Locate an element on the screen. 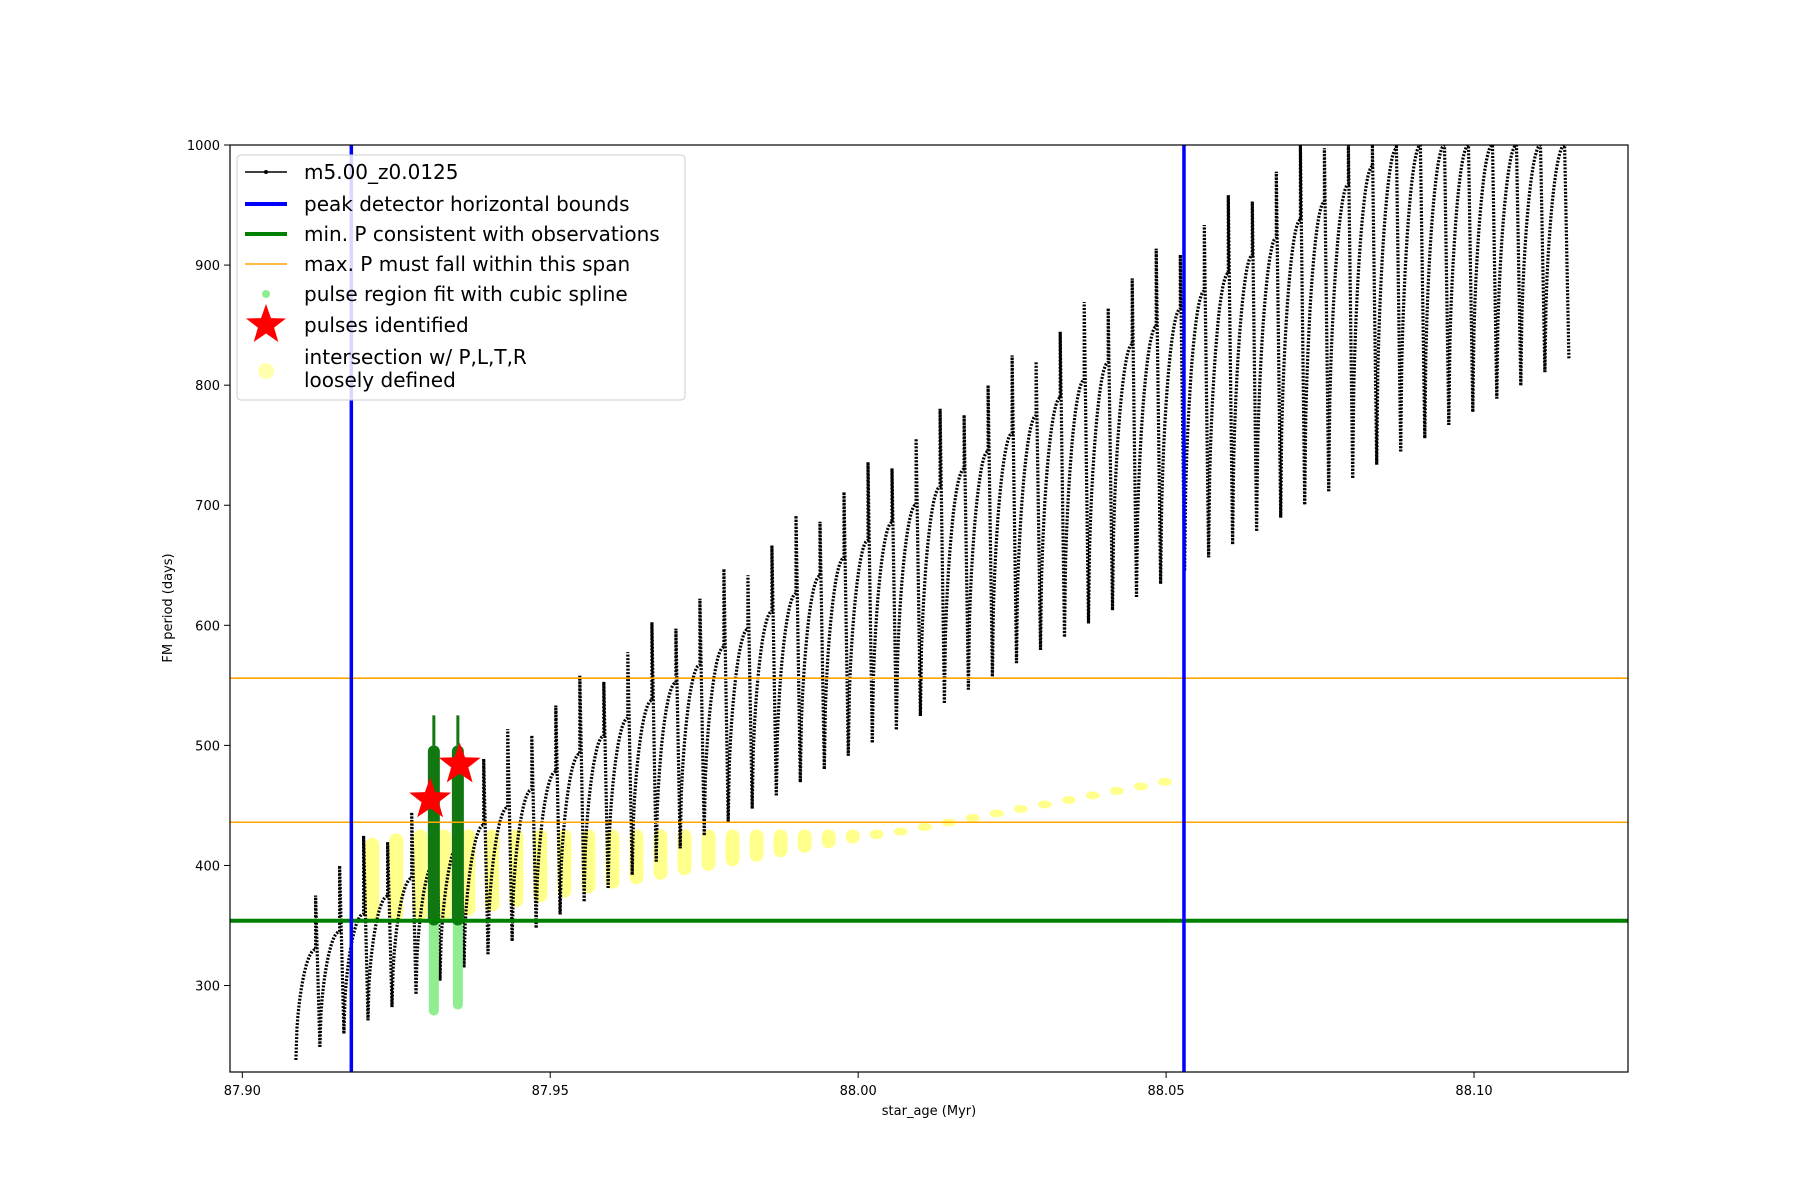  legend-label: m5.00_z0.0125 is located at coordinates (381, 172).